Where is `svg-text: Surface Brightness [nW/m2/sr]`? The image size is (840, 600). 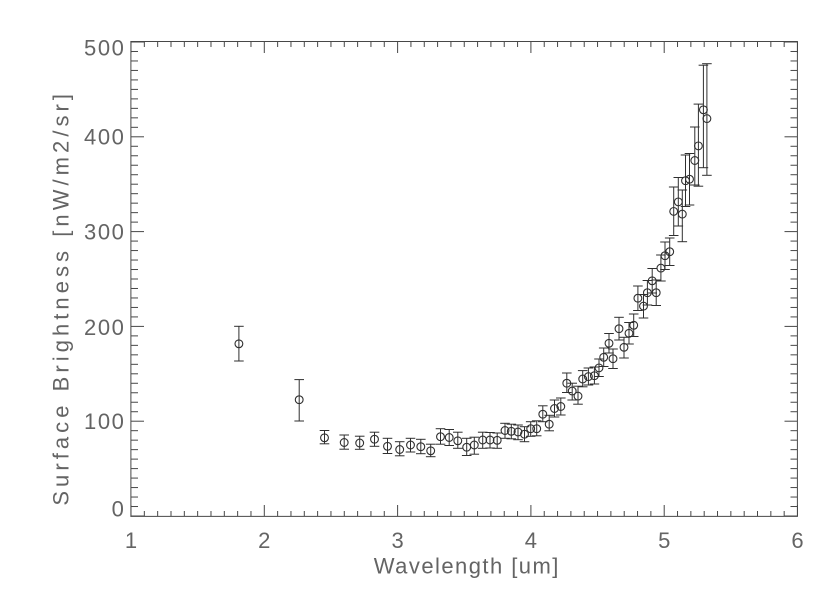
svg-text: Surface Brightness [nW/m2/sr] is located at coordinates (60, 298).